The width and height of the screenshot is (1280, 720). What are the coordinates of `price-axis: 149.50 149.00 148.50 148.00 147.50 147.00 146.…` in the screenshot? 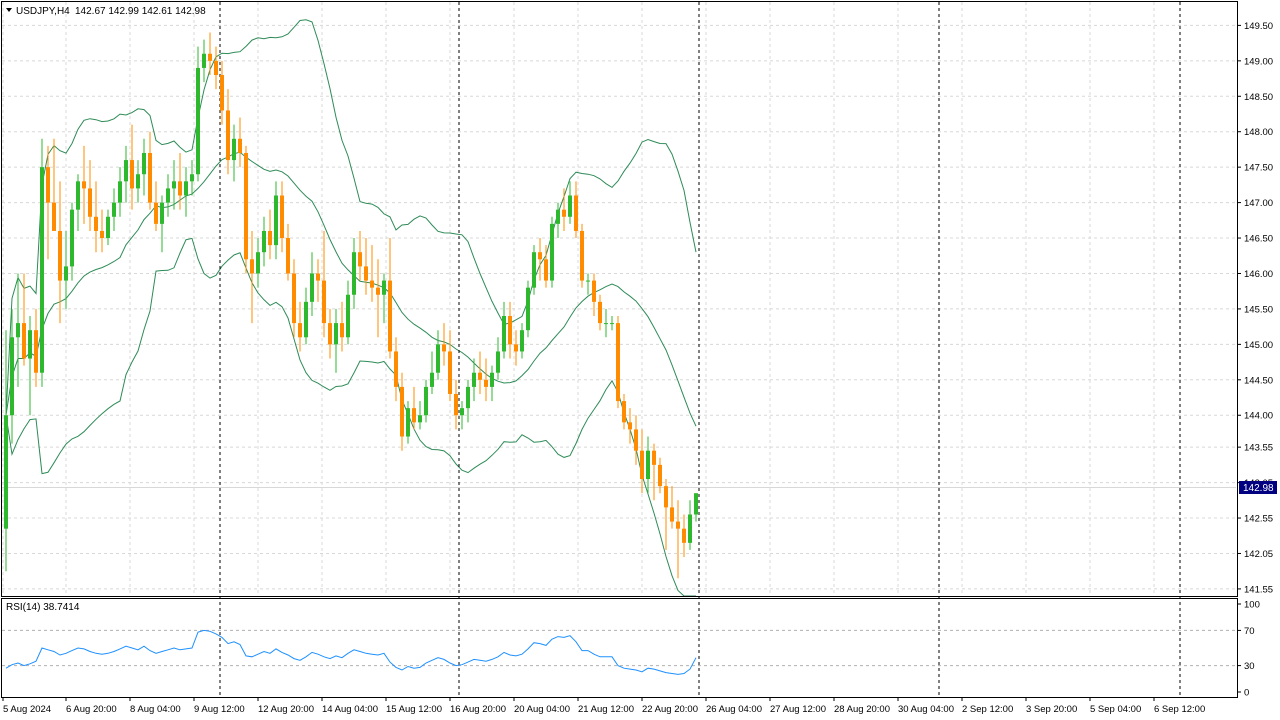 It's located at (1255, 308).